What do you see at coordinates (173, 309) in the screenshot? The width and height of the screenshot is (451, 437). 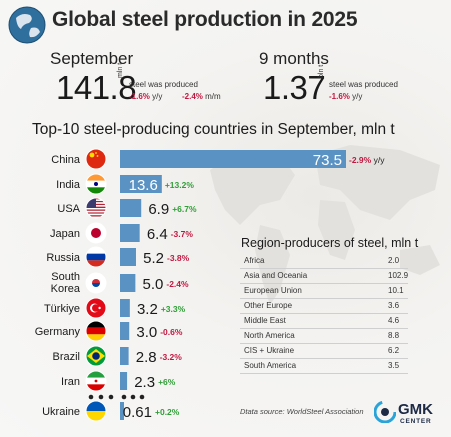 I see `change-label: +3.3%` at bounding box center [173, 309].